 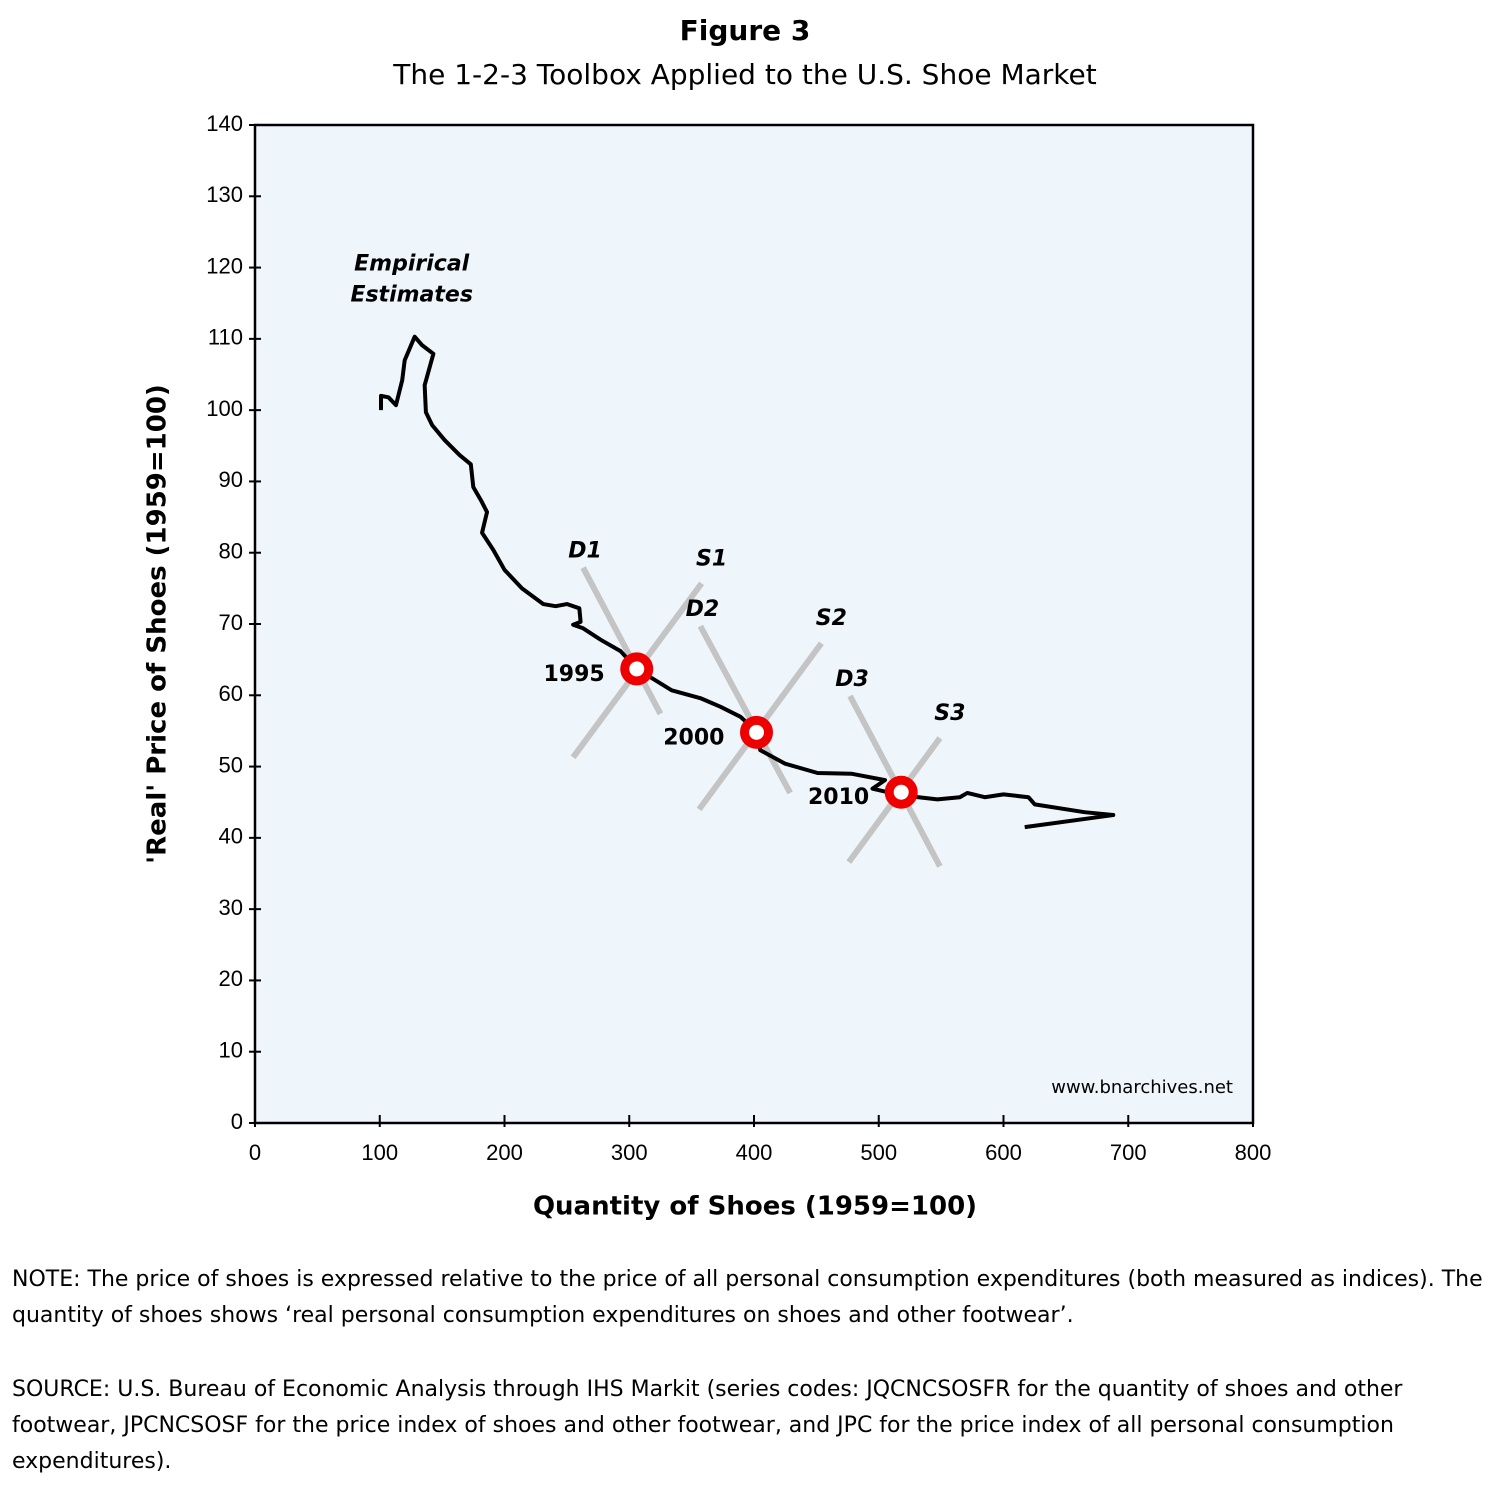 What do you see at coordinates (231, 479) in the screenshot?
I see `y-tick-label: 90` at bounding box center [231, 479].